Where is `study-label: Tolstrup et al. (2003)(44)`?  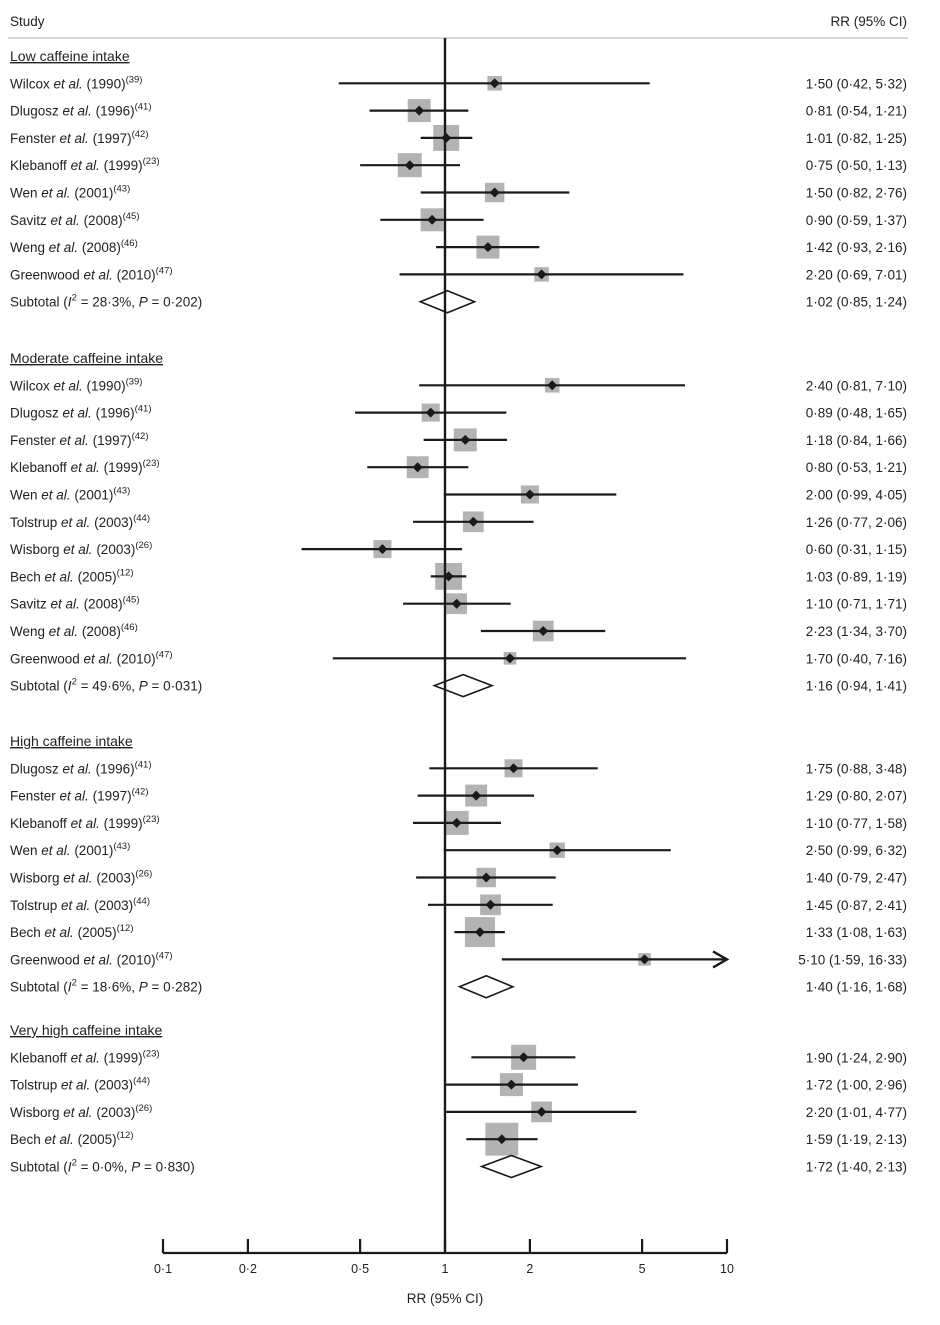 study-label: Tolstrup et al. (2003)(44) is located at coordinates (80, 1084).